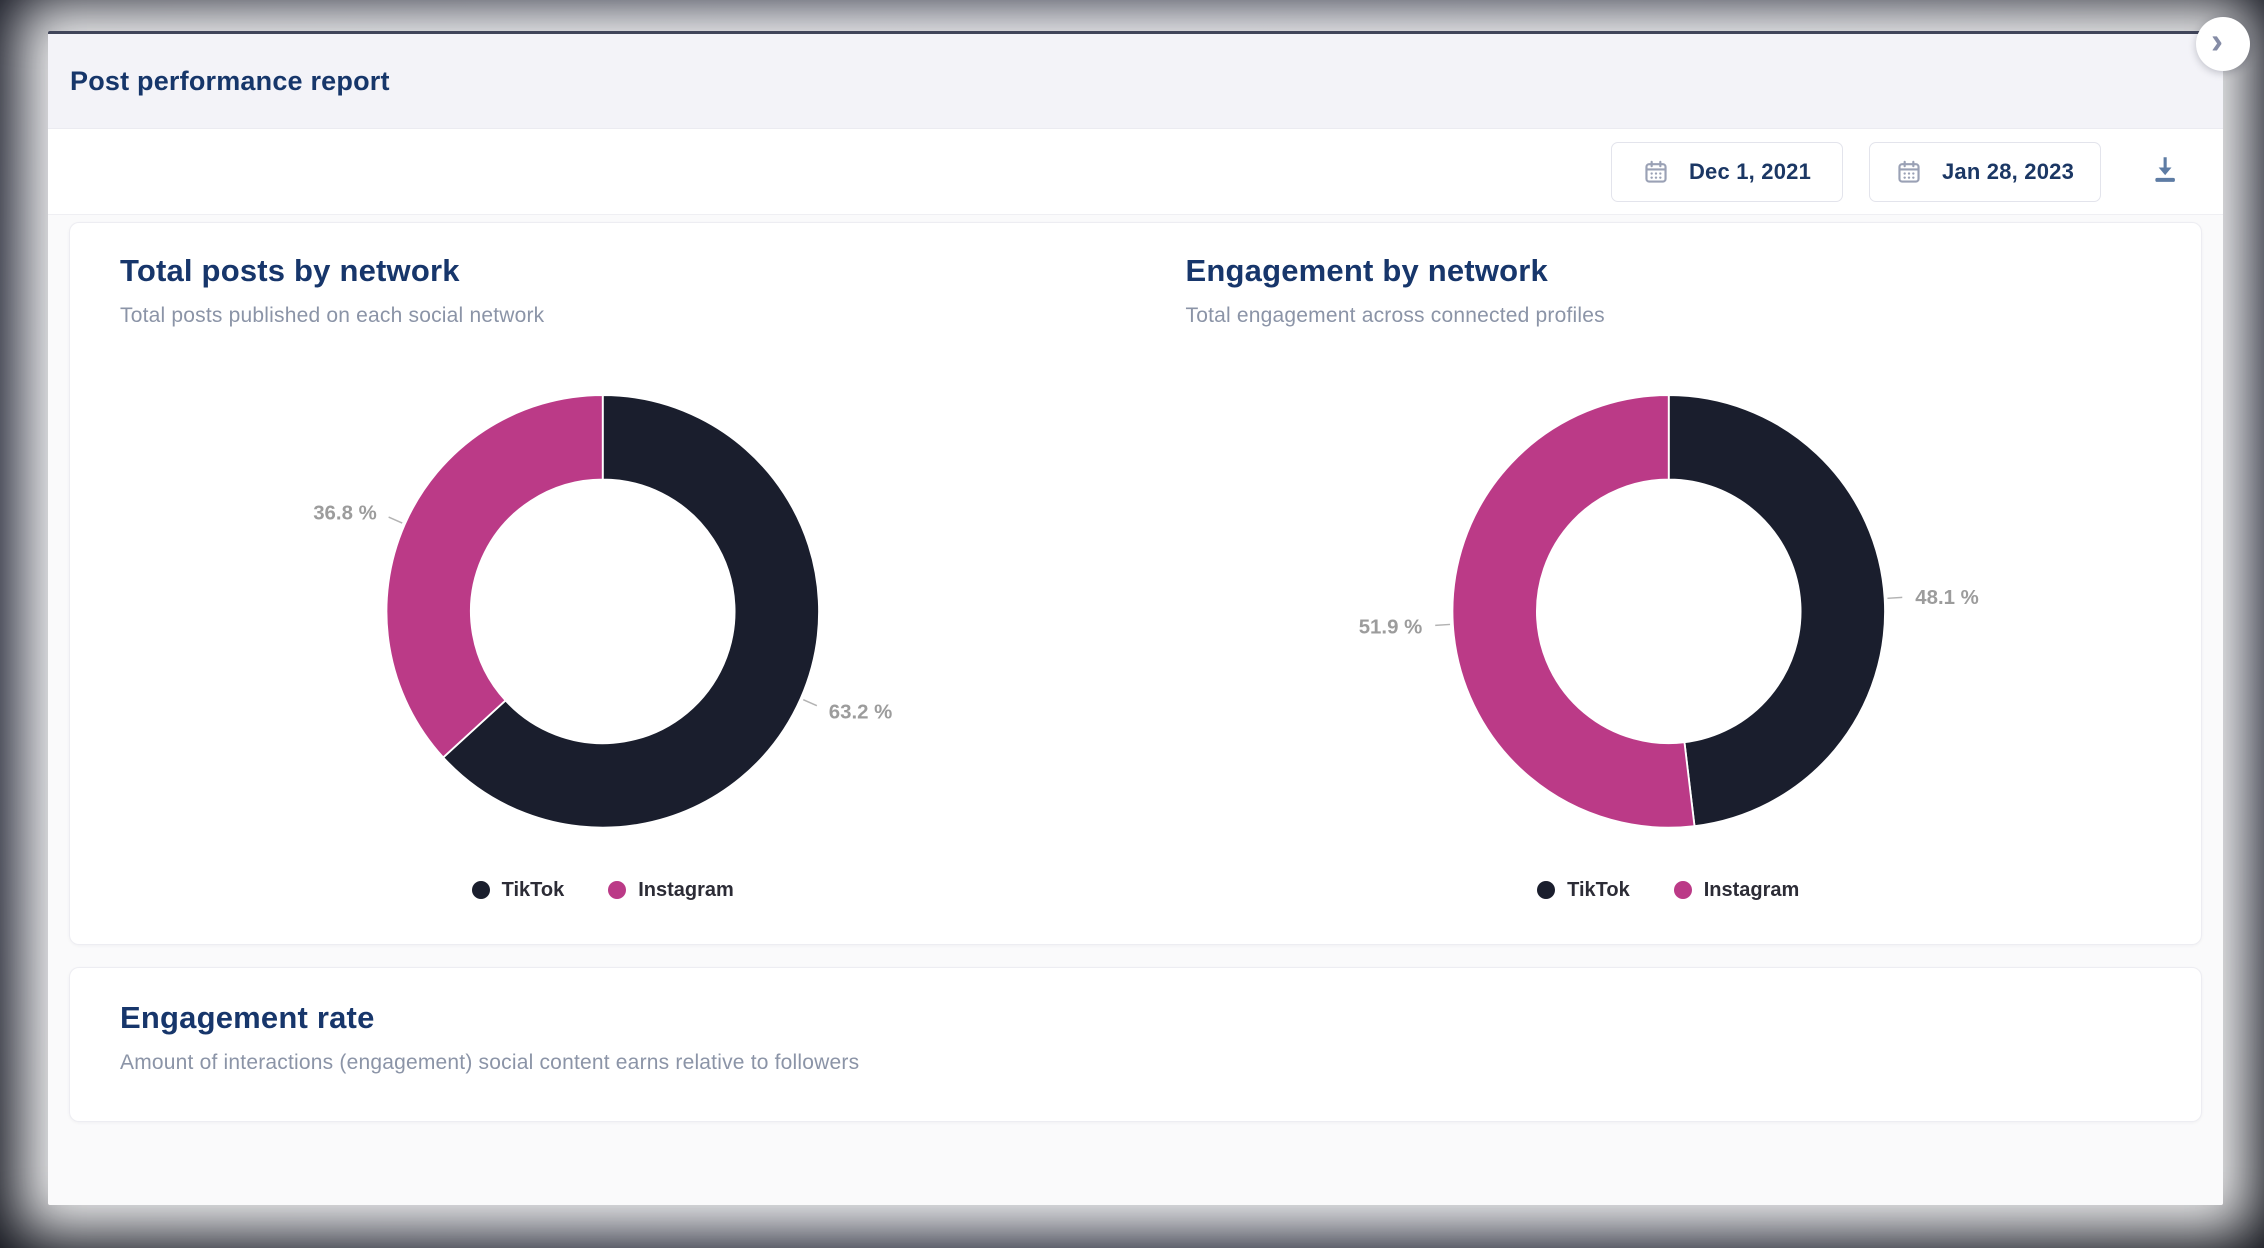  What do you see at coordinates (1390, 628) in the screenshot?
I see `percent-label: 51.9 %` at bounding box center [1390, 628].